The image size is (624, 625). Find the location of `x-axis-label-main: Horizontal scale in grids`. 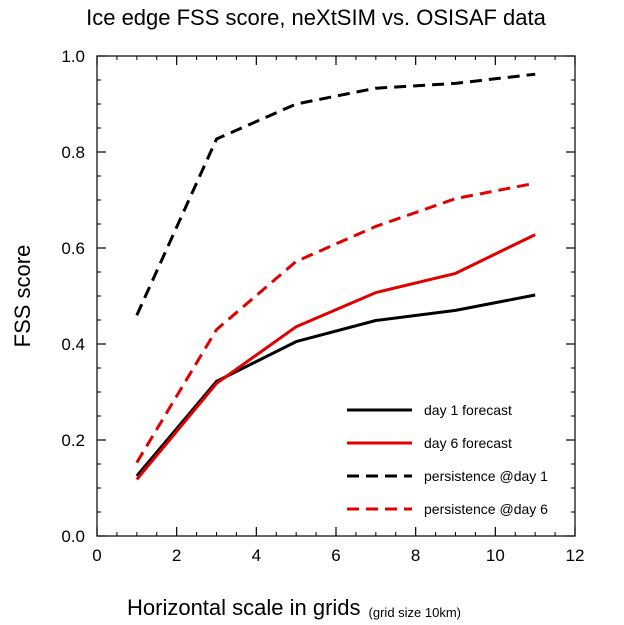

x-axis-label-main: Horizontal scale in grids is located at coordinates (244, 607).